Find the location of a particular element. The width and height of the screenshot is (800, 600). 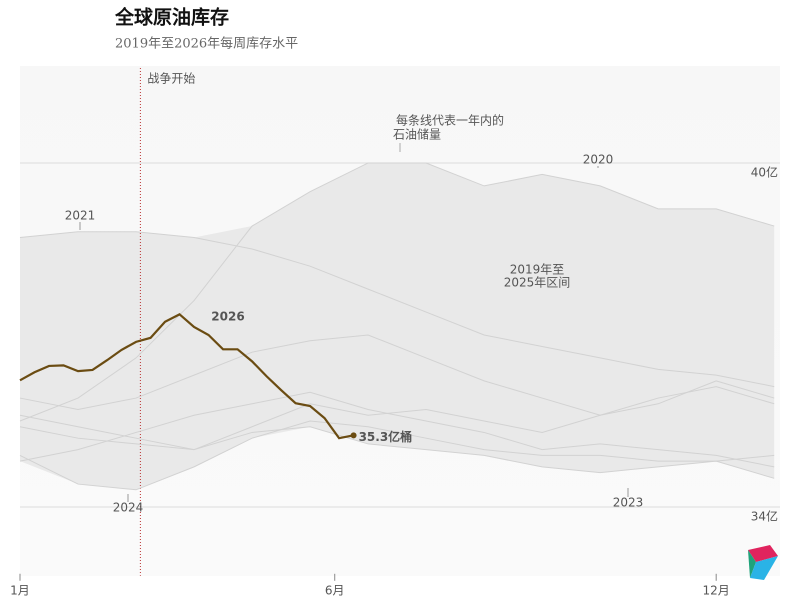

x-tick-label: 12月 is located at coordinates (716, 590).